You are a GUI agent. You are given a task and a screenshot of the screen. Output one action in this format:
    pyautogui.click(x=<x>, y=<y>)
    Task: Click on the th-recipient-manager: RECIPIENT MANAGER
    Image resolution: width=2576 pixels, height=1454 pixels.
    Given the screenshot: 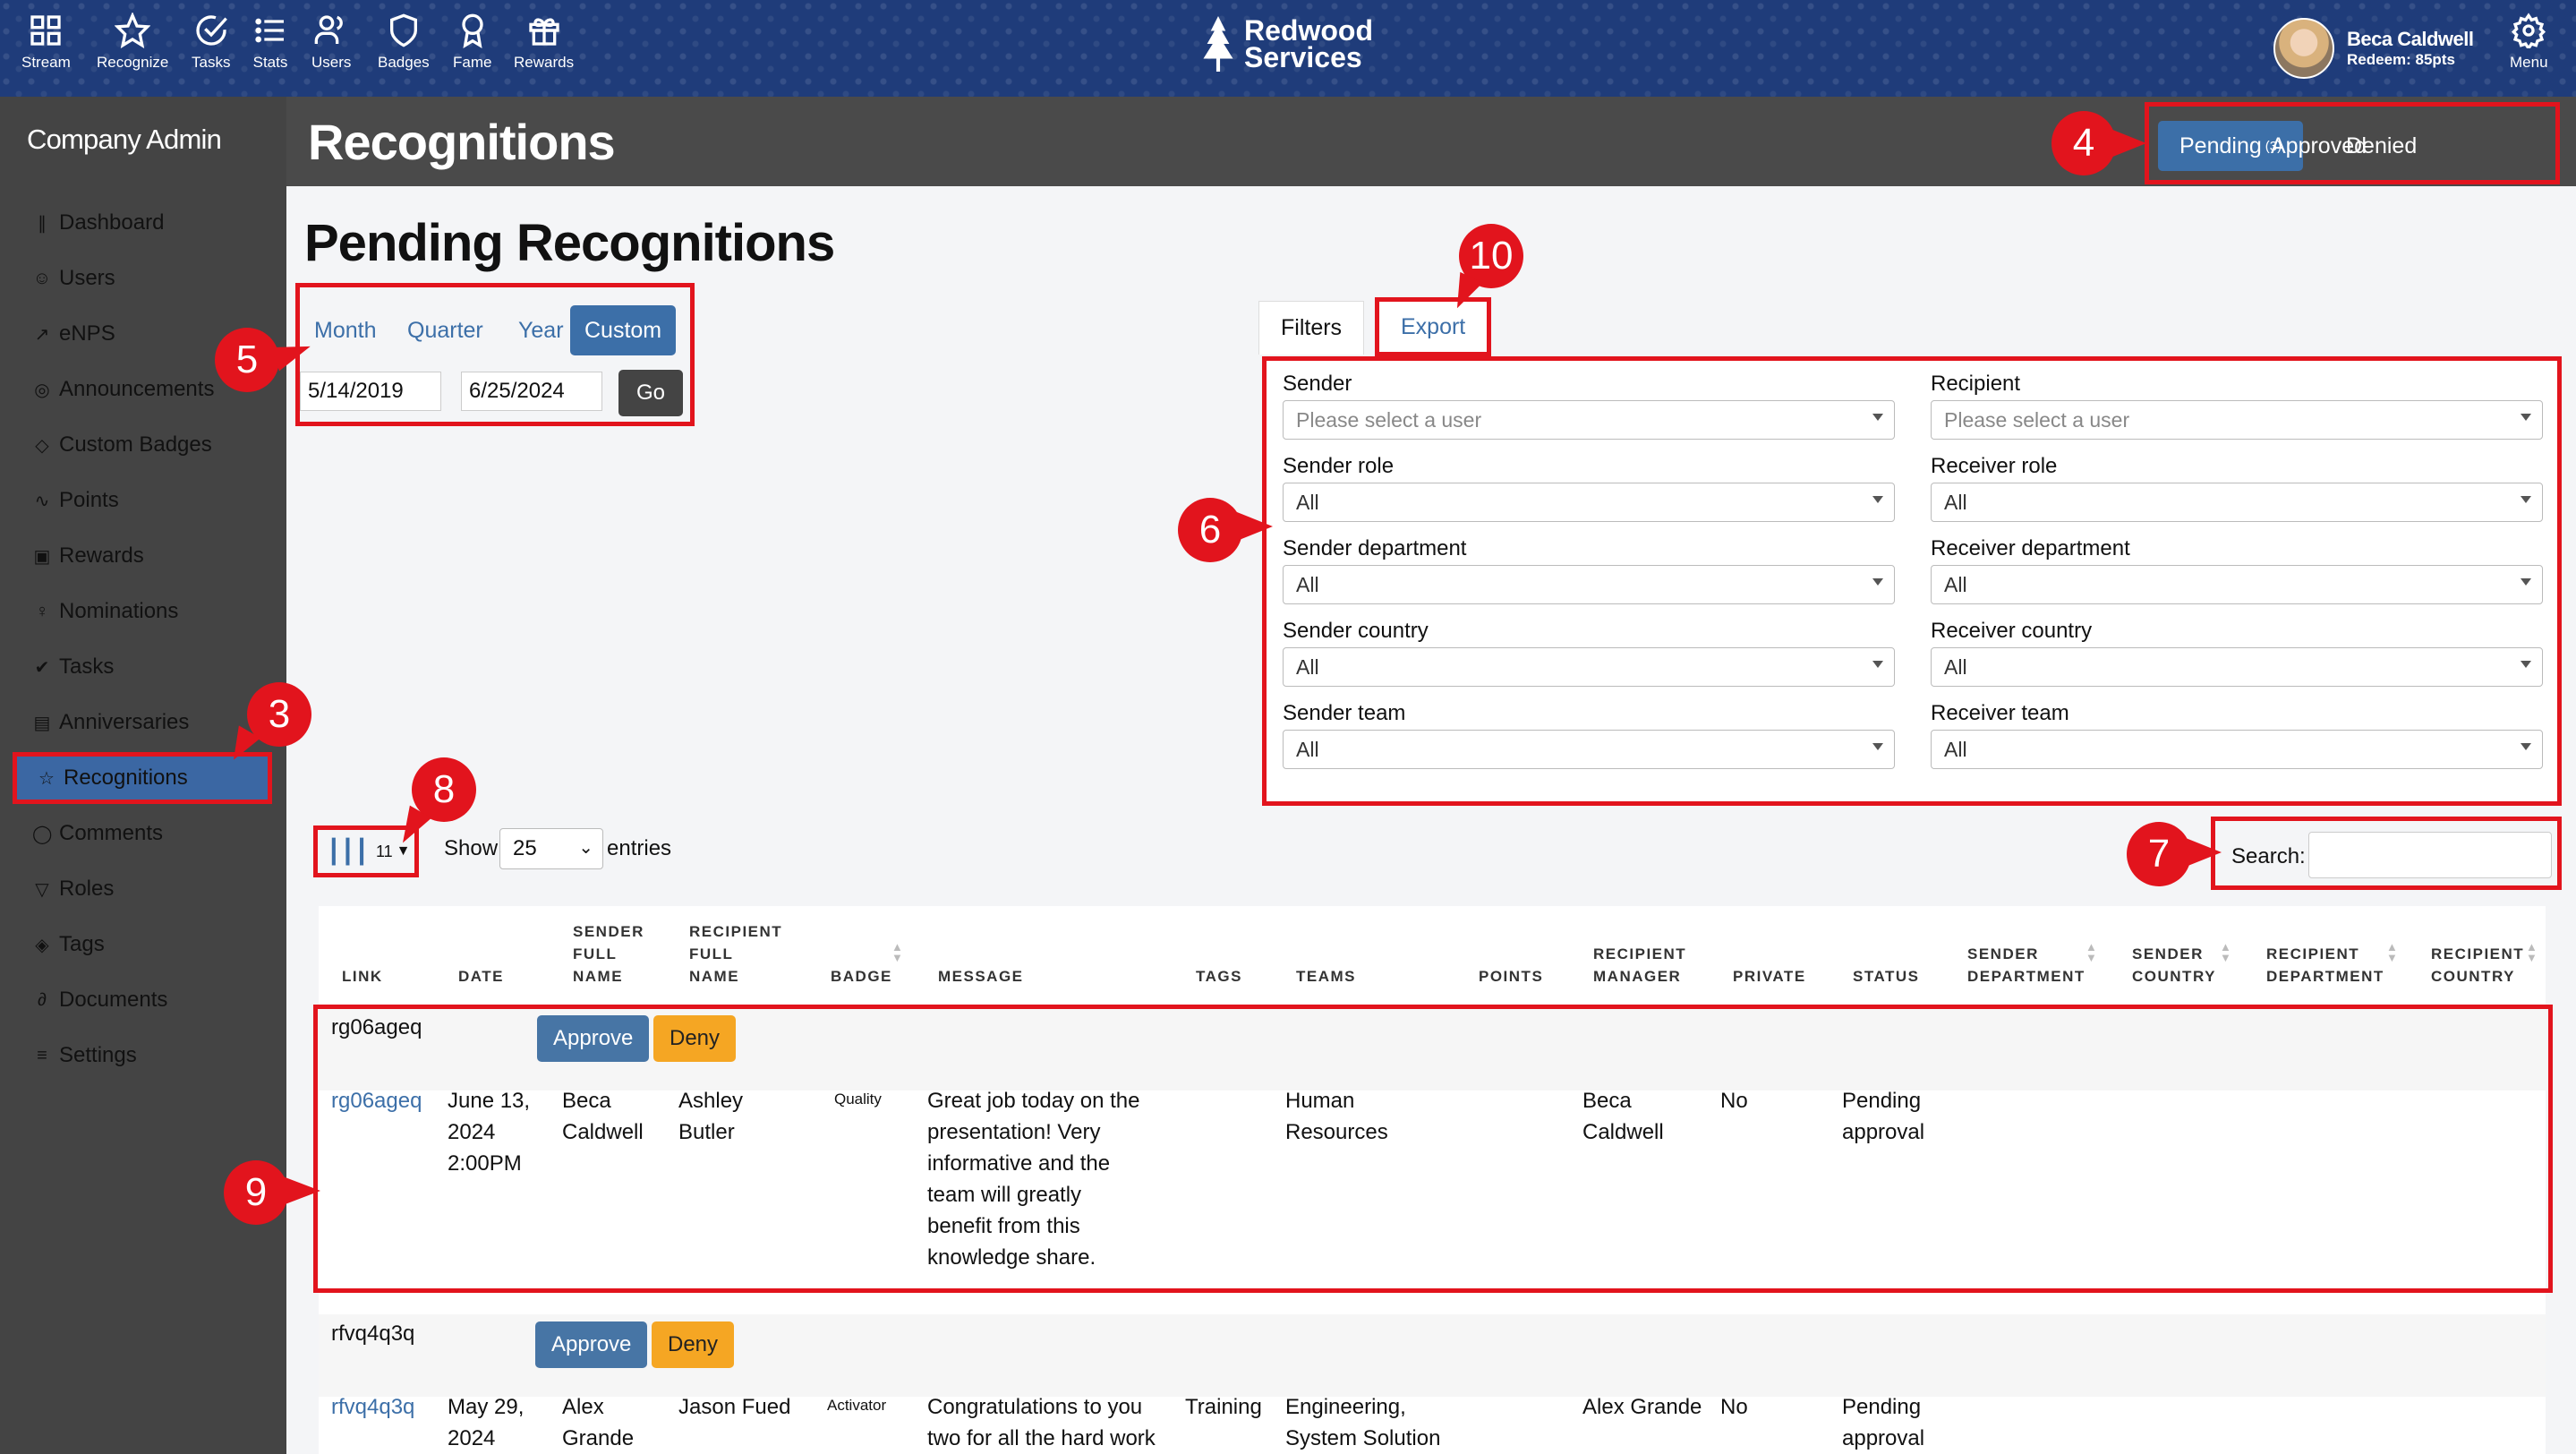 What is the action you would take?
    pyautogui.click(x=1639, y=965)
    